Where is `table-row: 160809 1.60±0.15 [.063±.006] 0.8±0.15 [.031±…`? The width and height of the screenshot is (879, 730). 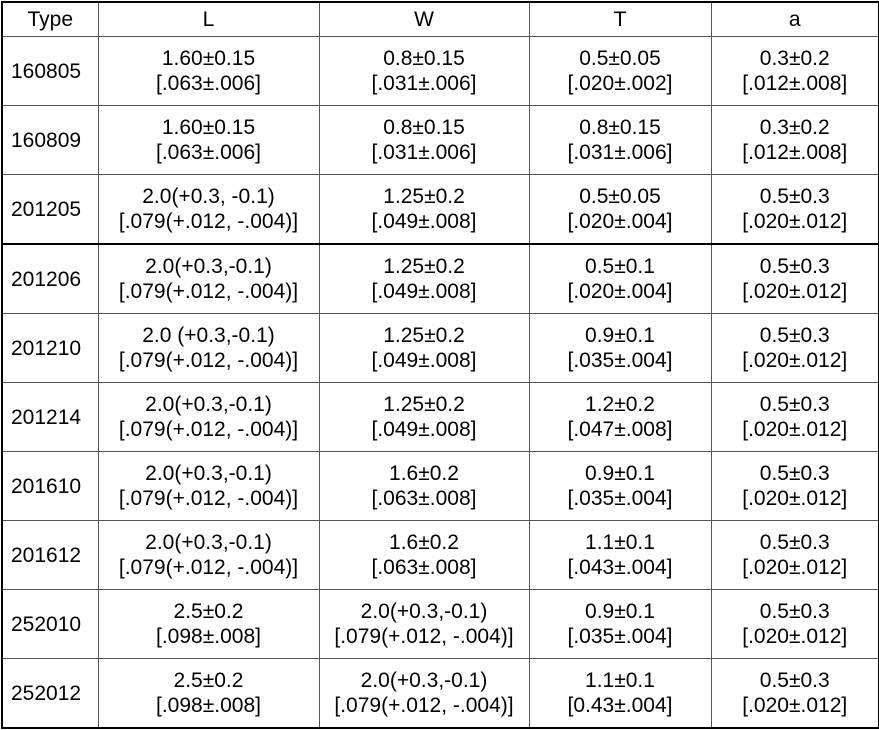 table-row: 160809 1.60±0.15 [.063±.006] 0.8±0.15 [.031±… is located at coordinates (440, 140).